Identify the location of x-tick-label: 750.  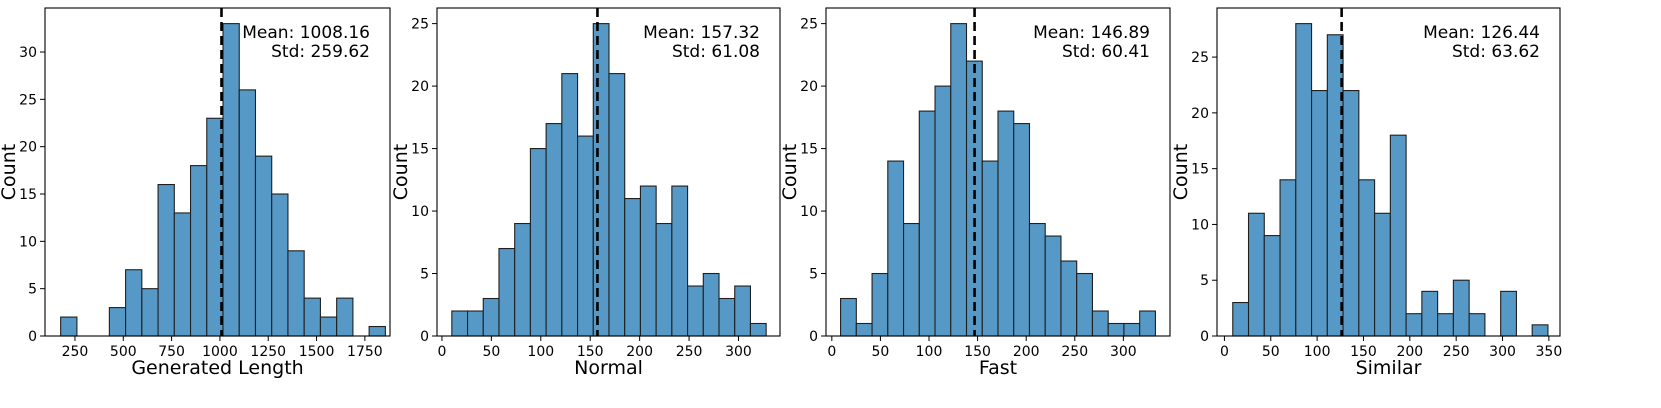
(171, 352).